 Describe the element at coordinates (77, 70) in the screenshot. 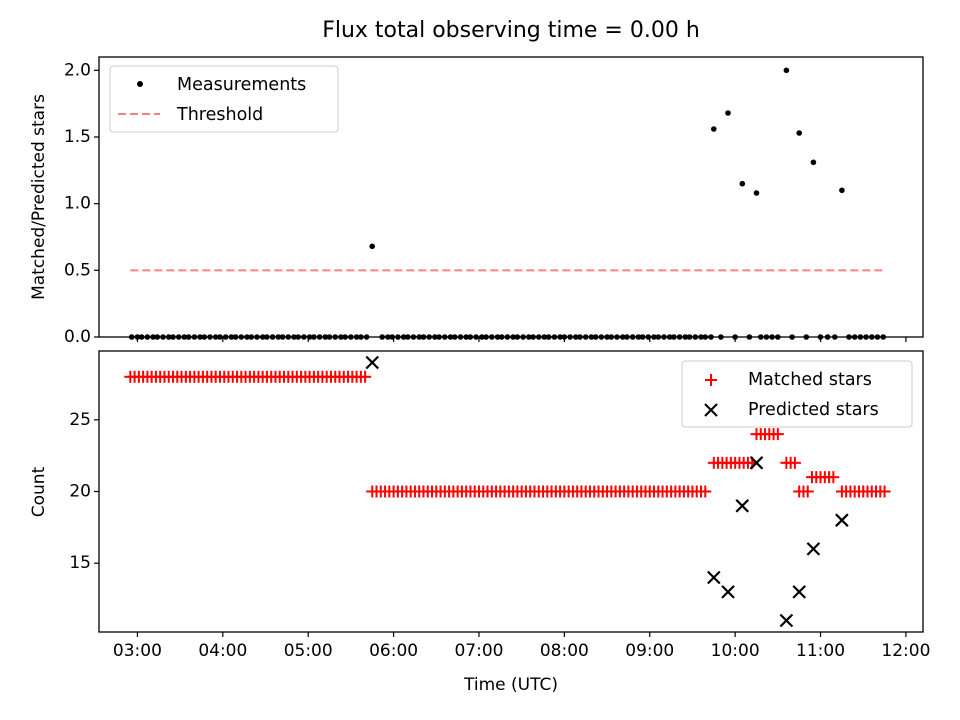

I see `top-y-tick-label: 2.0` at that location.